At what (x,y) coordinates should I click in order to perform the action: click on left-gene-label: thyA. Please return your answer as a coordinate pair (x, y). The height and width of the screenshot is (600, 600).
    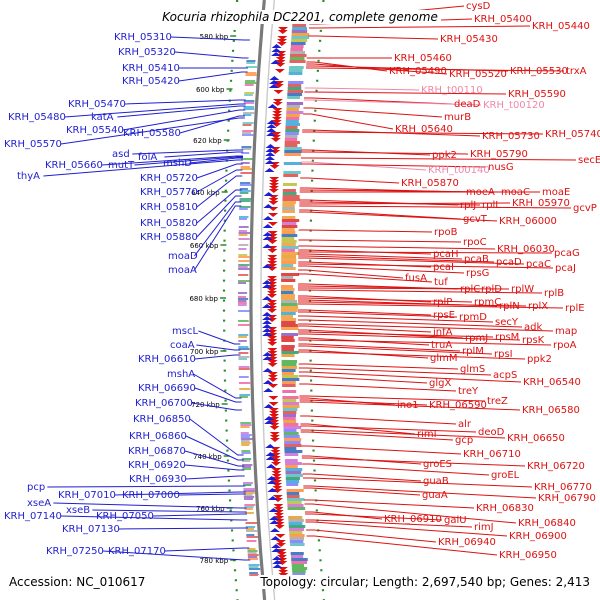
    Looking at the image, I should click on (28, 176).